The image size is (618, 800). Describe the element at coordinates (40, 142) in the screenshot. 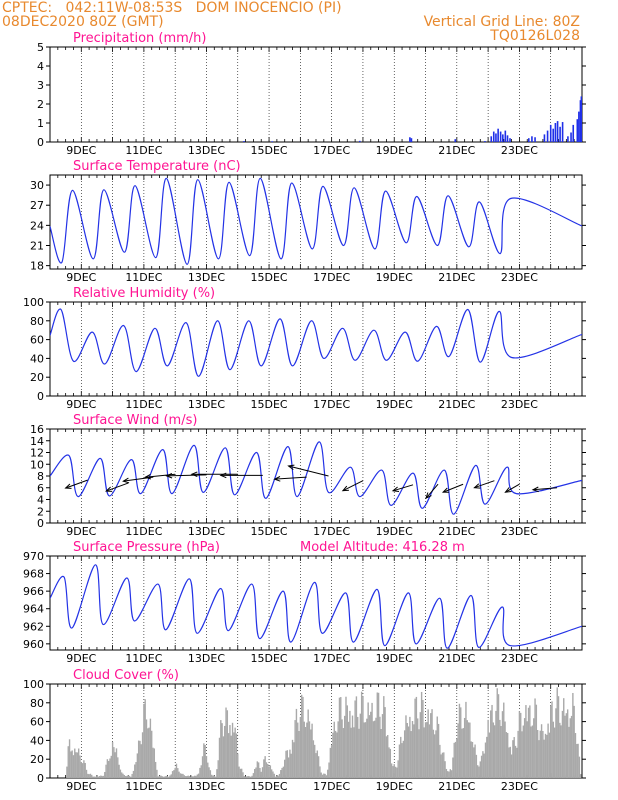

I see `y-tick-label: 0` at that location.